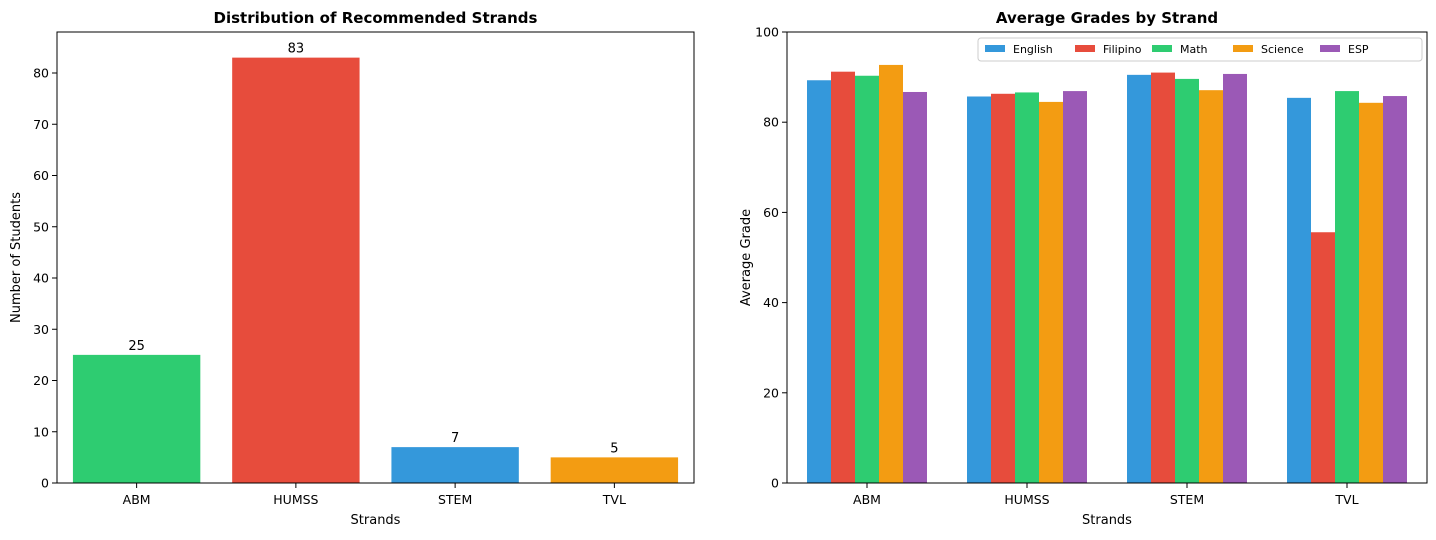 The width and height of the screenshot is (1436, 540). What do you see at coordinates (1122, 49) in the screenshot?
I see `legend-label: Filipino` at bounding box center [1122, 49].